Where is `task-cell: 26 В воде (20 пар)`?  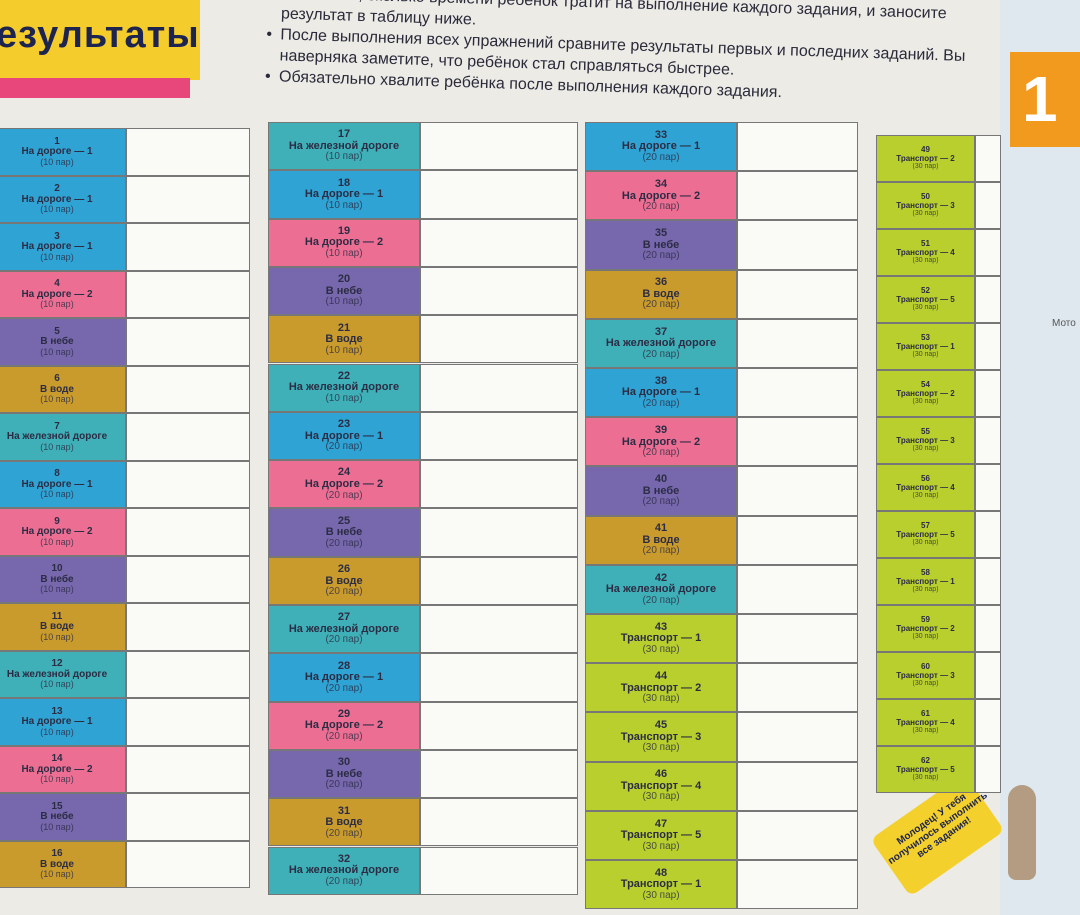
task-cell: 26 В воде (20 пар) is located at coordinates (344, 580).